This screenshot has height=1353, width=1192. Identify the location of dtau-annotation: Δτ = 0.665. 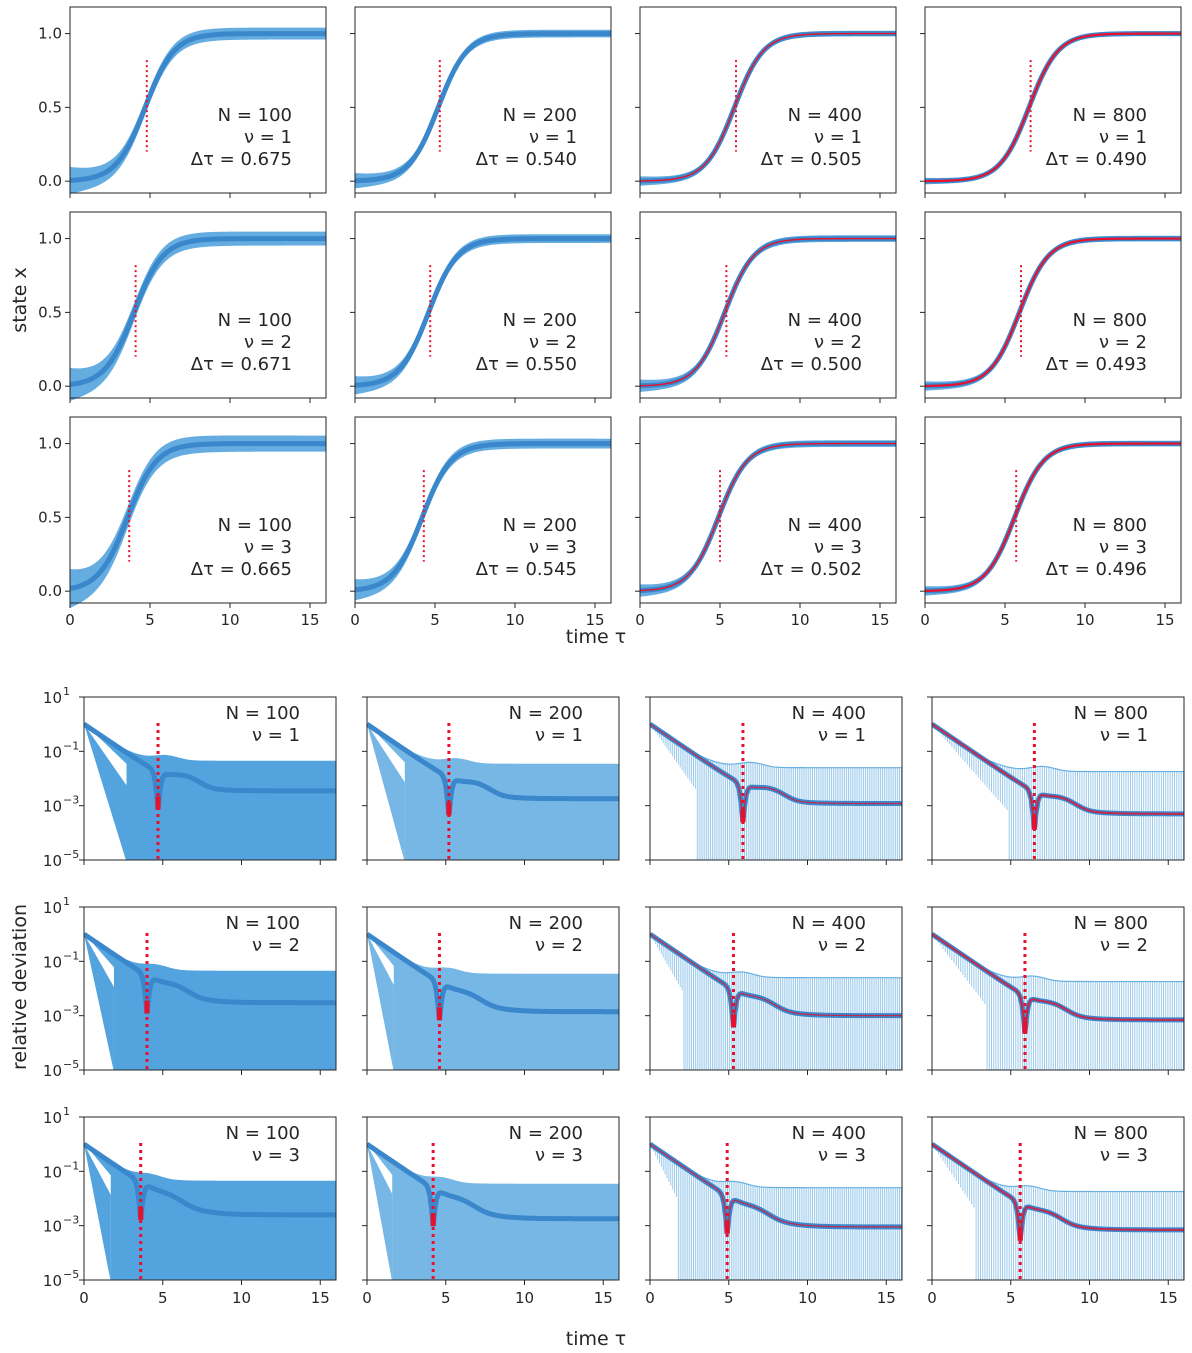
(241, 569).